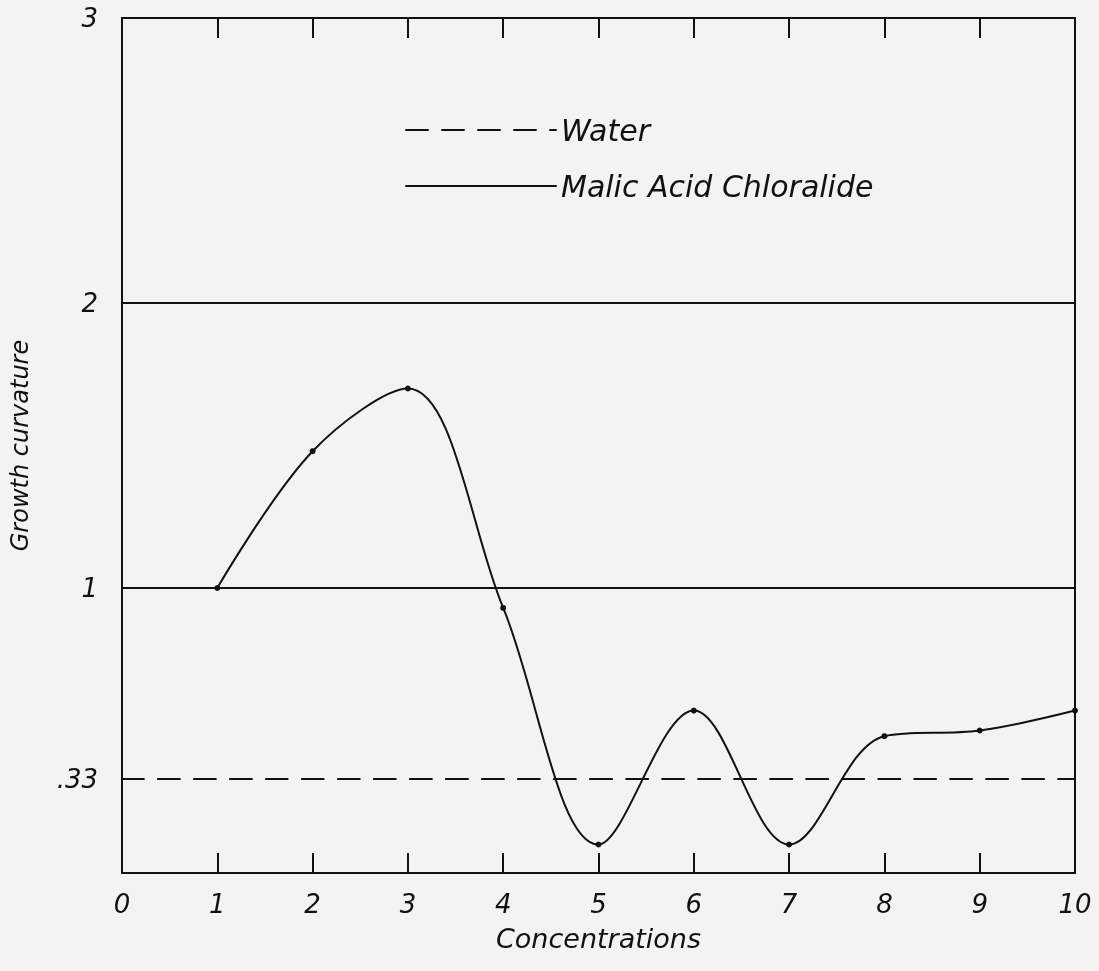  I want to click on x-tick-label: 10, so click(1075, 904).